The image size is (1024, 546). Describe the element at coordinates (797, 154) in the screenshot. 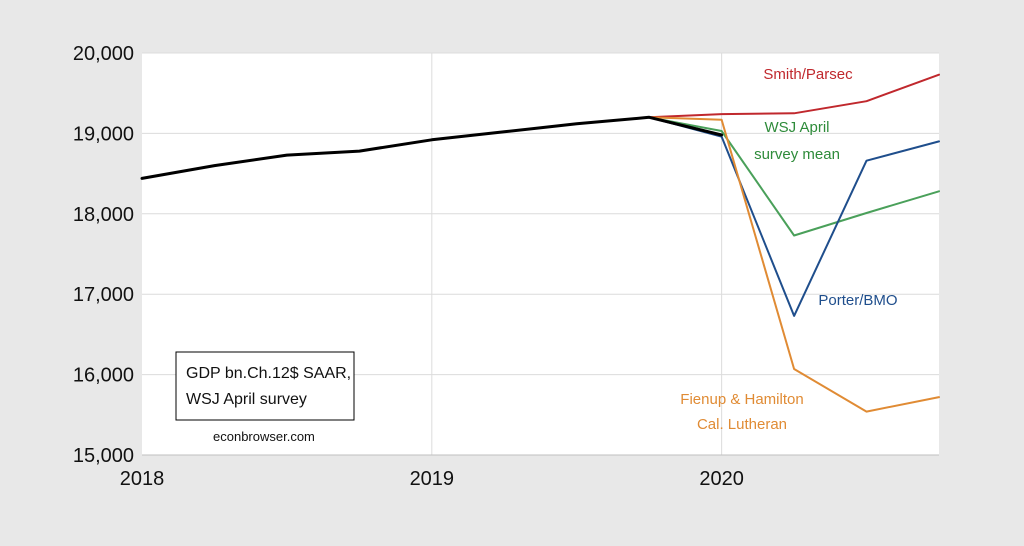

I see `series-label: survey mean` at that location.